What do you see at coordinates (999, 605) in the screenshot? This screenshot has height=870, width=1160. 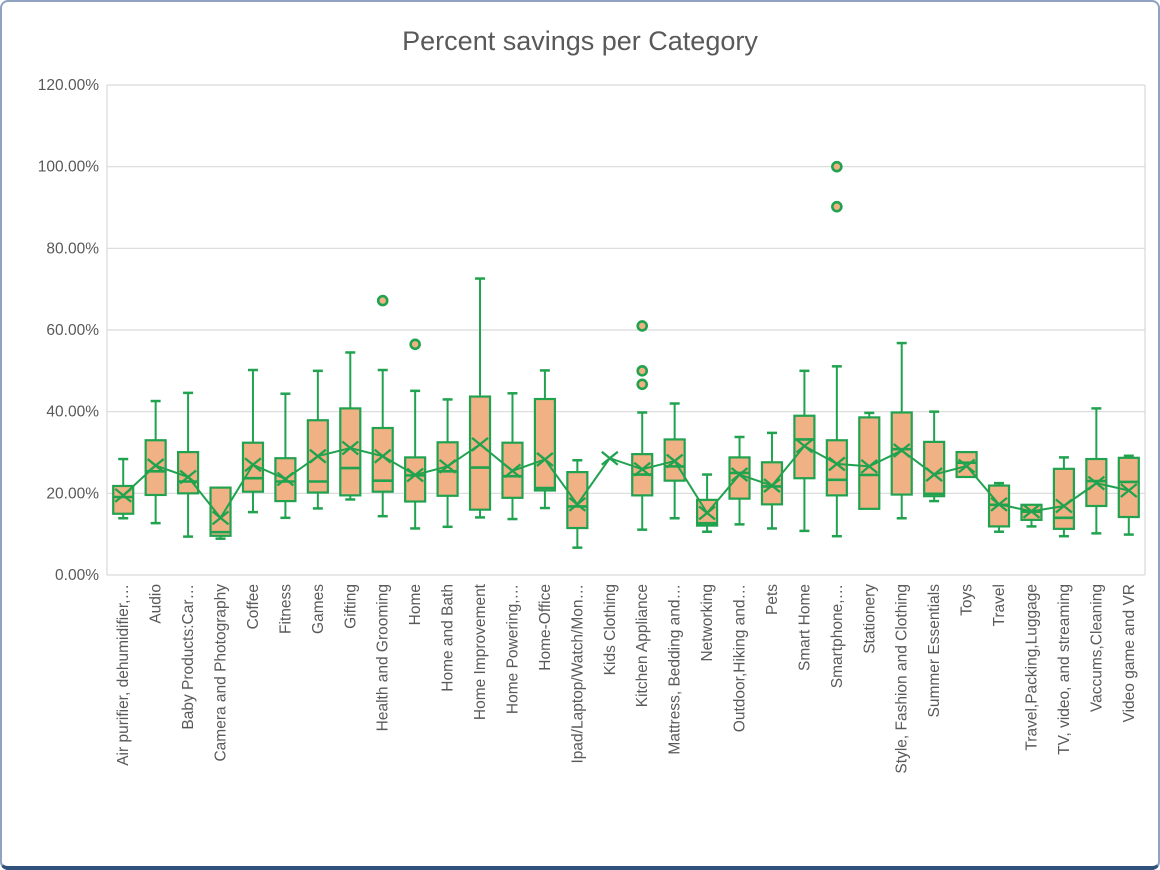 I see `x-axis-label: Travel` at bounding box center [999, 605].